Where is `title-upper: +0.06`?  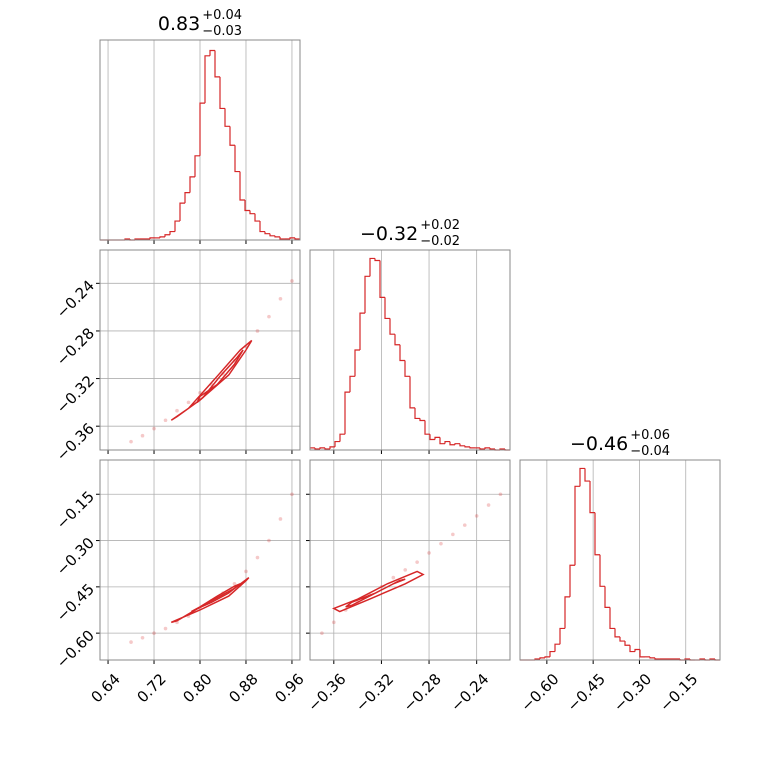 title-upper: +0.06 is located at coordinates (650, 435).